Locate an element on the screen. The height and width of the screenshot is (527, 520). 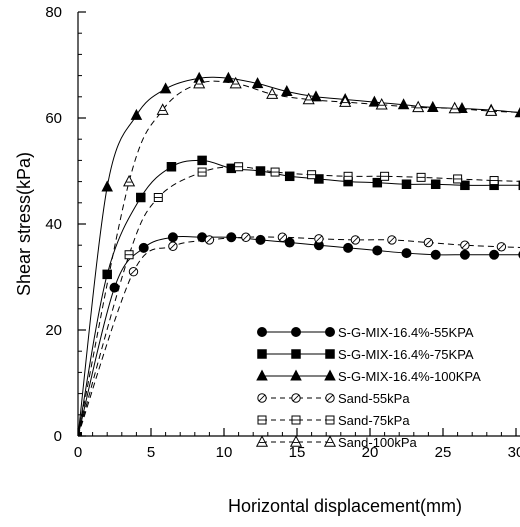
legend-entry: Sand-100kPa is located at coordinates (336, 442).